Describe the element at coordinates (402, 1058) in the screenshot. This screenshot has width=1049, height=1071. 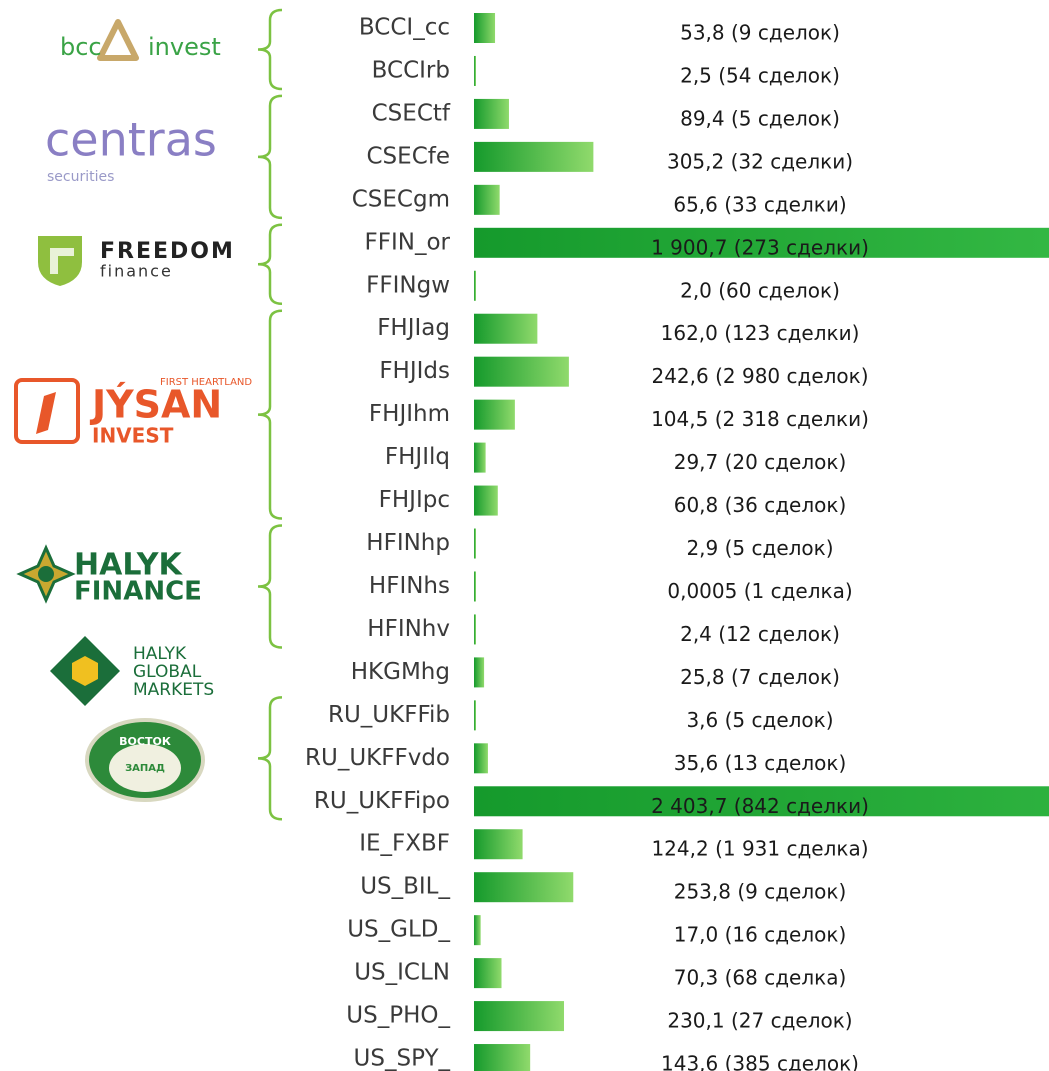
I see `category-label: US_SPY_` at that location.